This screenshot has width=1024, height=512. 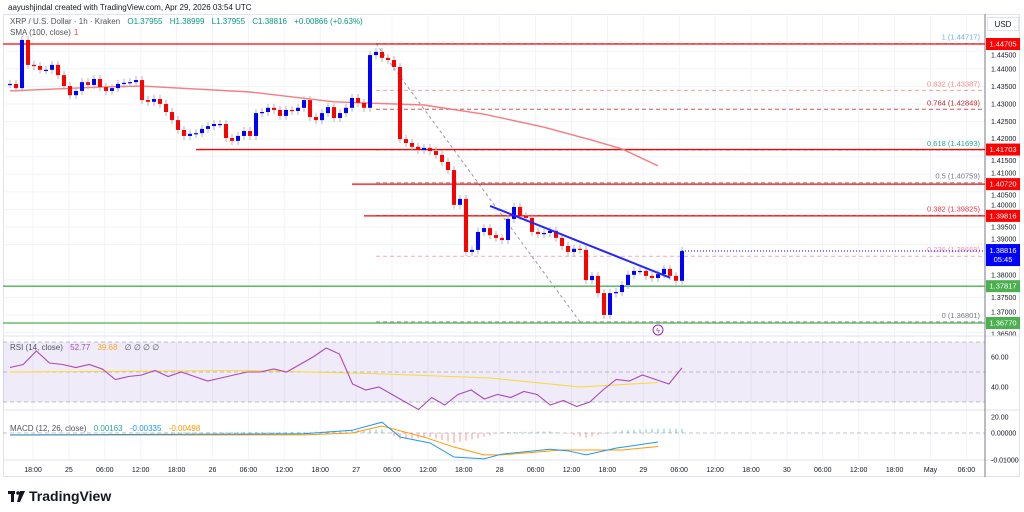 I want to click on rsi-label: RSI (14, close), so click(x=36, y=347).